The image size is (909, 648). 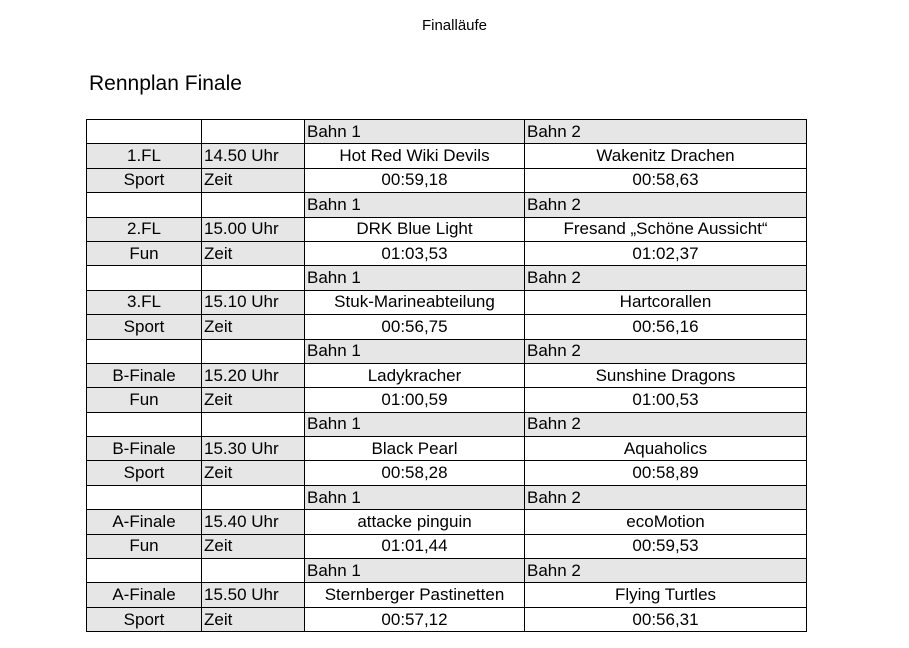 What do you see at coordinates (165, 83) in the screenshot?
I see `document-title: Rennplan Finale` at bounding box center [165, 83].